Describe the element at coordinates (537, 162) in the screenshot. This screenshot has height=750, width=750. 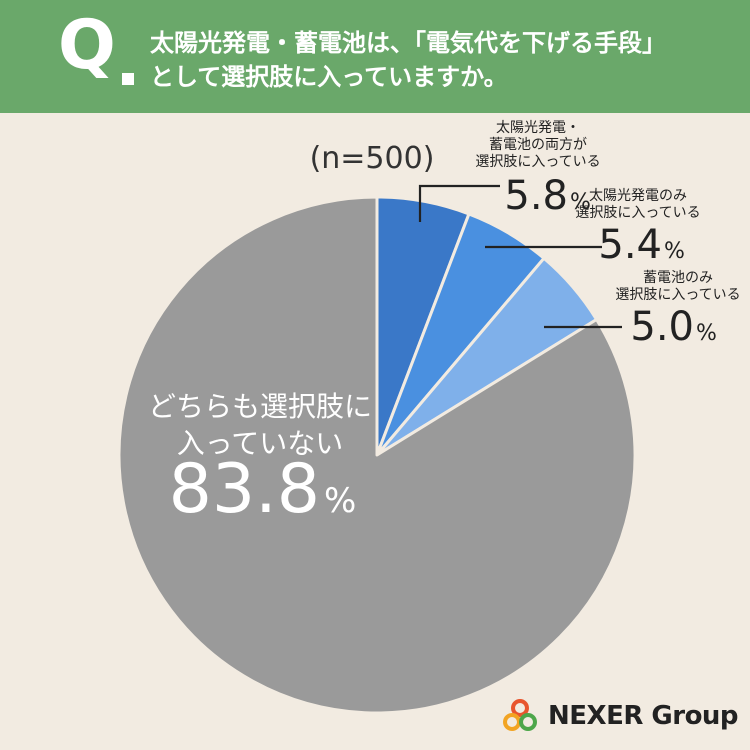
I see `slice-label-1-line-3: 選択肢に入っている` at that location.